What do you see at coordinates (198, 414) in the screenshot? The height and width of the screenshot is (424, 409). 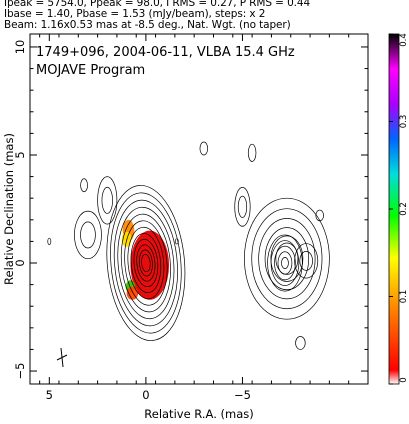 I see `x-axis-label: Relative R.A. (mas)` at bounding box center [198, 414].